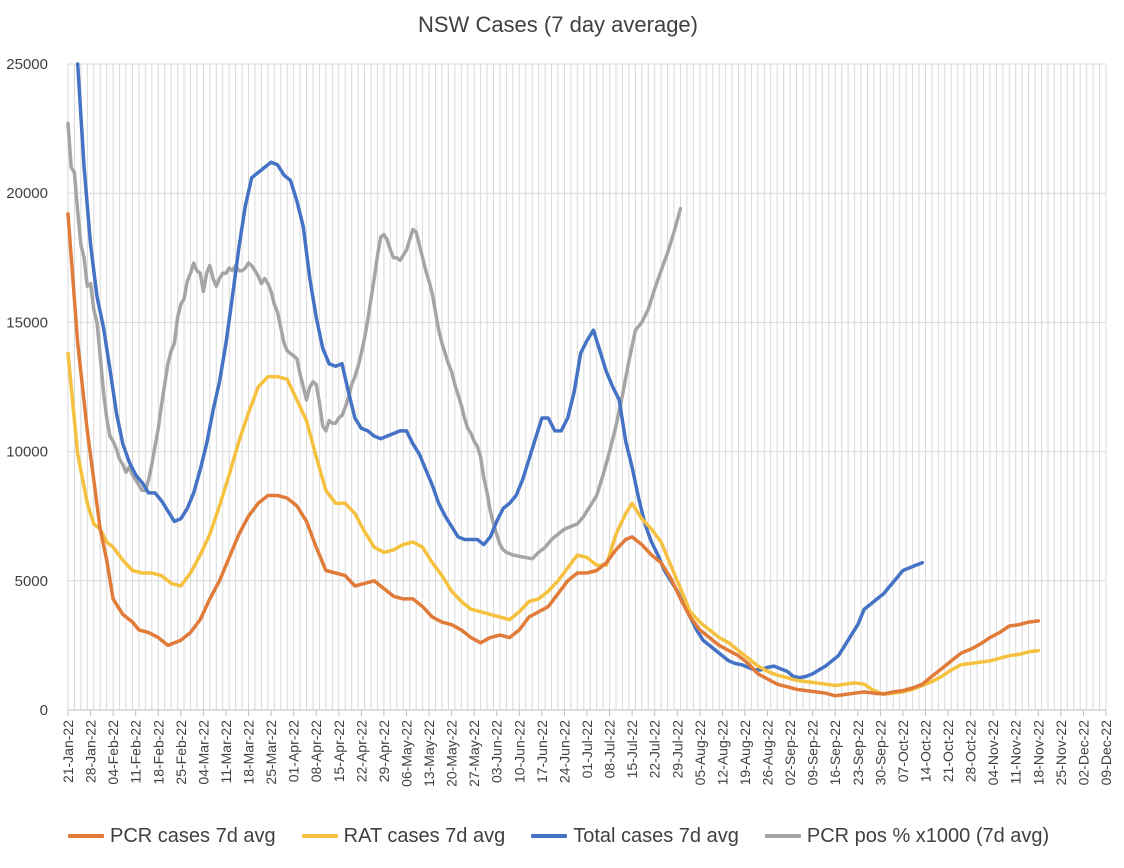  What do you see at coordinates (27, 193) in the screenshot?
I see `y-tick-label: 20000` at bounding box center [27, 193].